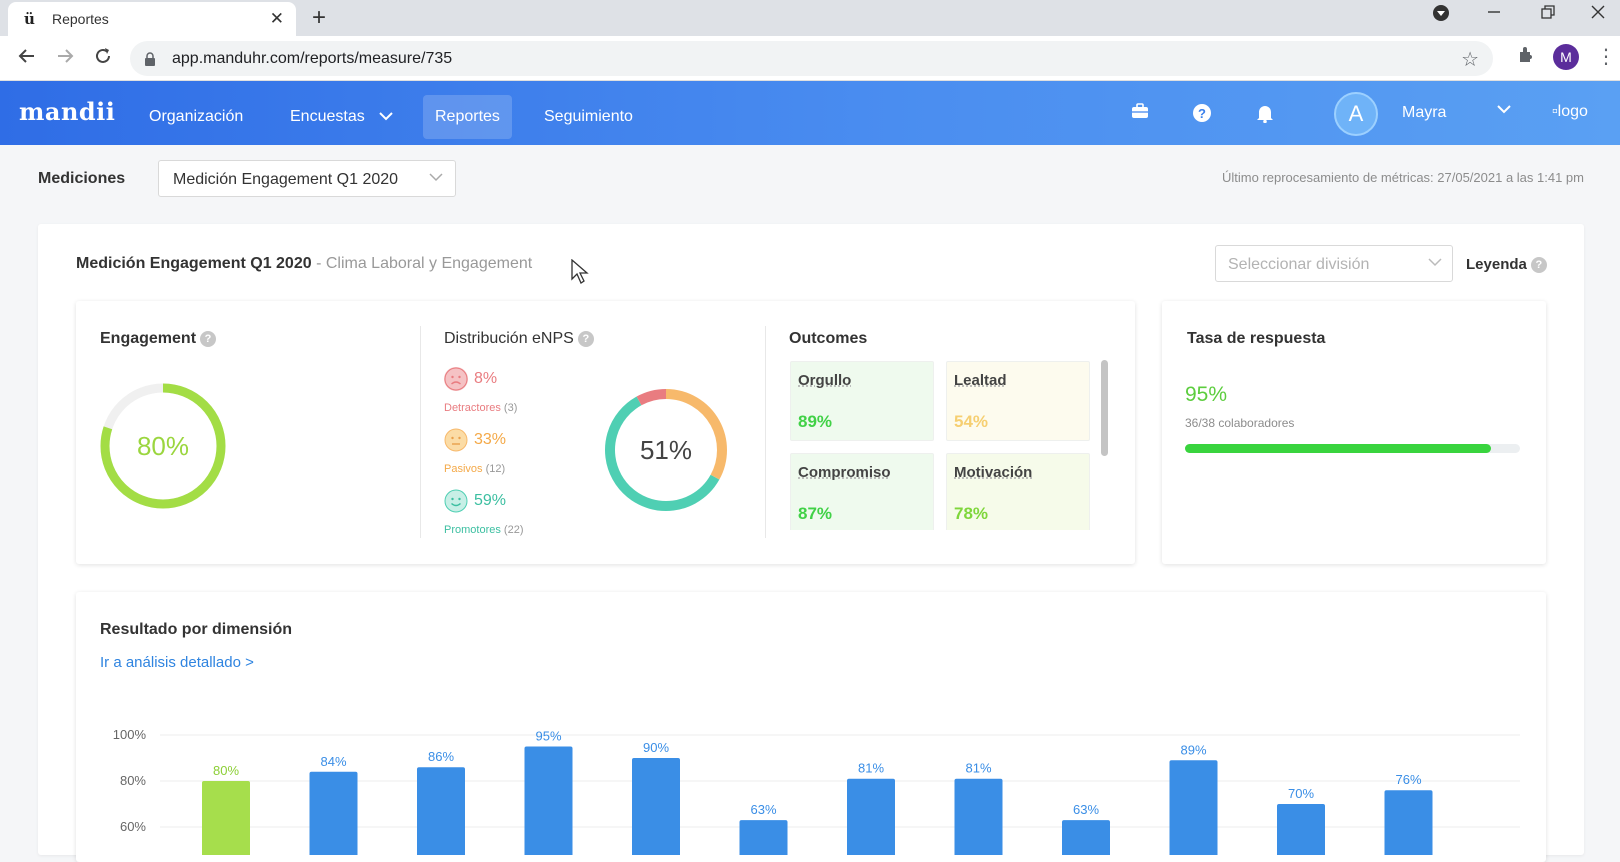 Image resolution: width=1620 pixels, height=862 pixels. Describe the element at coordinates (825, 380) in the screenshot. I see `outcome-orgullo-name: Orgullo` at that location.